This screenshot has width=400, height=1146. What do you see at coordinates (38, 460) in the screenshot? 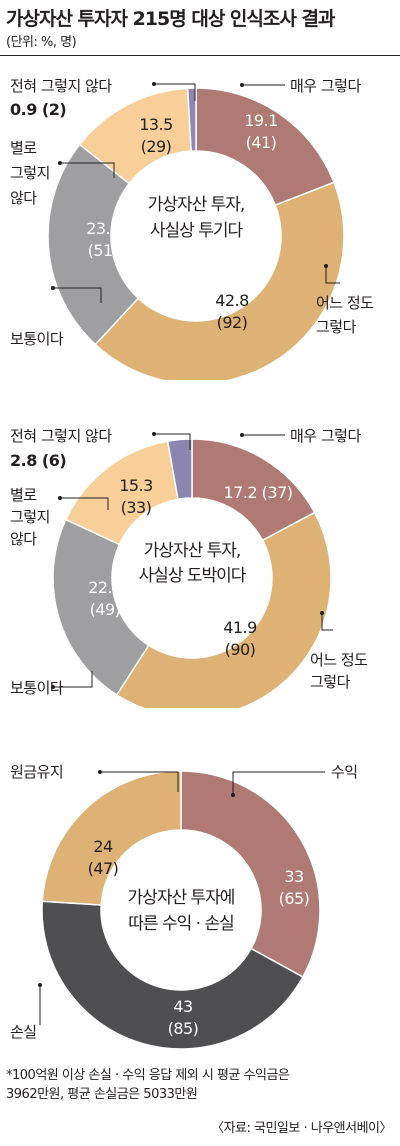
I see `value-label: 2.8 (6)` at bounding box center [38, 460].